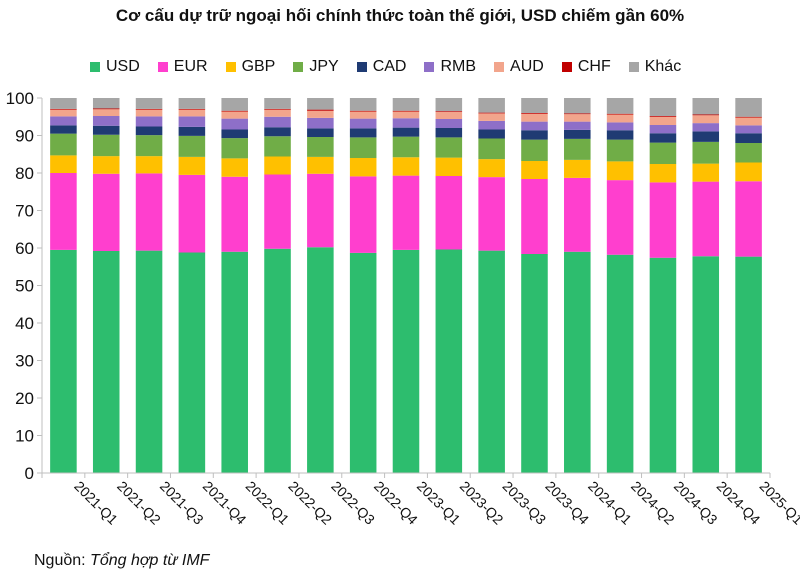  I want to click on bar-segment-khác-2022-q1, so click(234, 104).